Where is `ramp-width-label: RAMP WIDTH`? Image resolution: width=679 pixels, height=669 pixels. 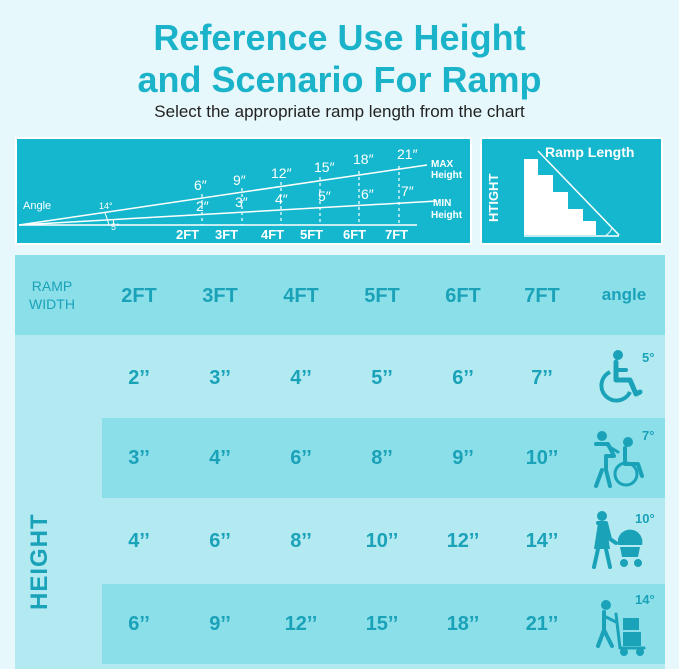
ramp-width-label: RAMP WIDTH is located at coordinates (52, 295).